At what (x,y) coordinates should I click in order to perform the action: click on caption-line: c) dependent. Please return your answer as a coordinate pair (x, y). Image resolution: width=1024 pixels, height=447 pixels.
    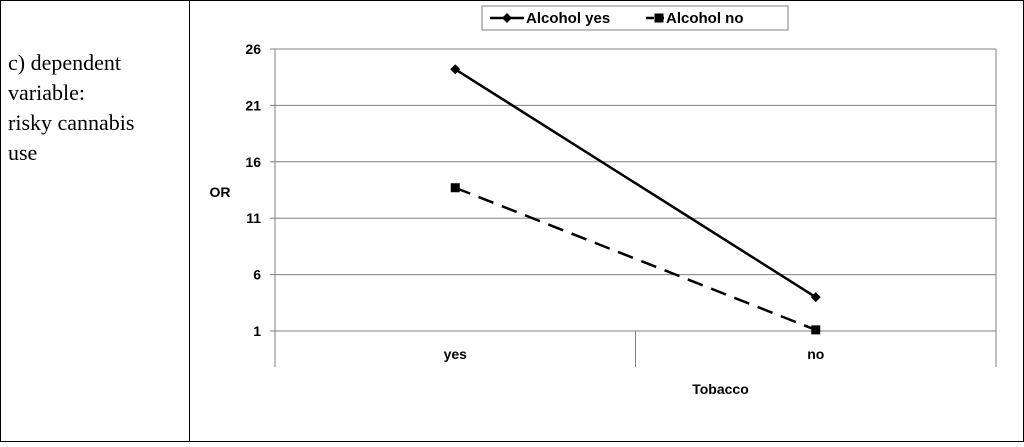
    Looking at the image, I should click on (64, 62).